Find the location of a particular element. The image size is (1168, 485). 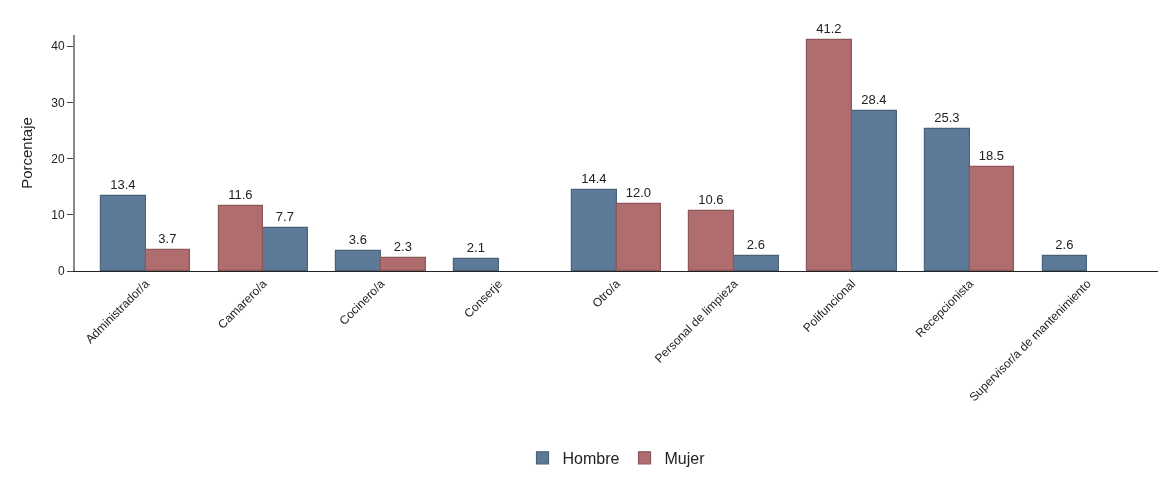

data-label: 18.5 is located at coordinates (991, 156).